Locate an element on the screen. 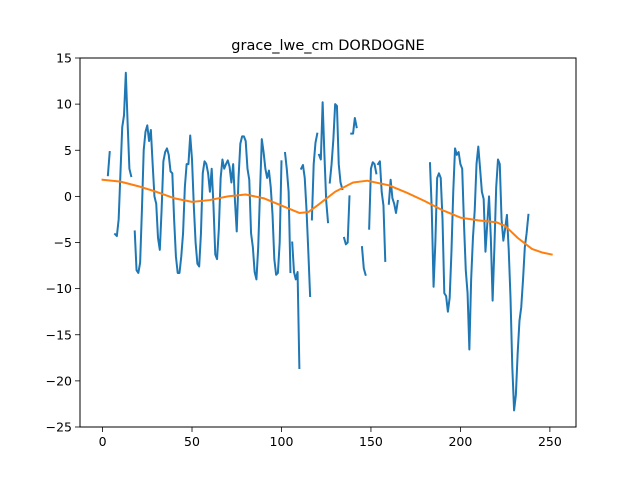  x-tick-label: 150 is located at coordinates (371, 441).